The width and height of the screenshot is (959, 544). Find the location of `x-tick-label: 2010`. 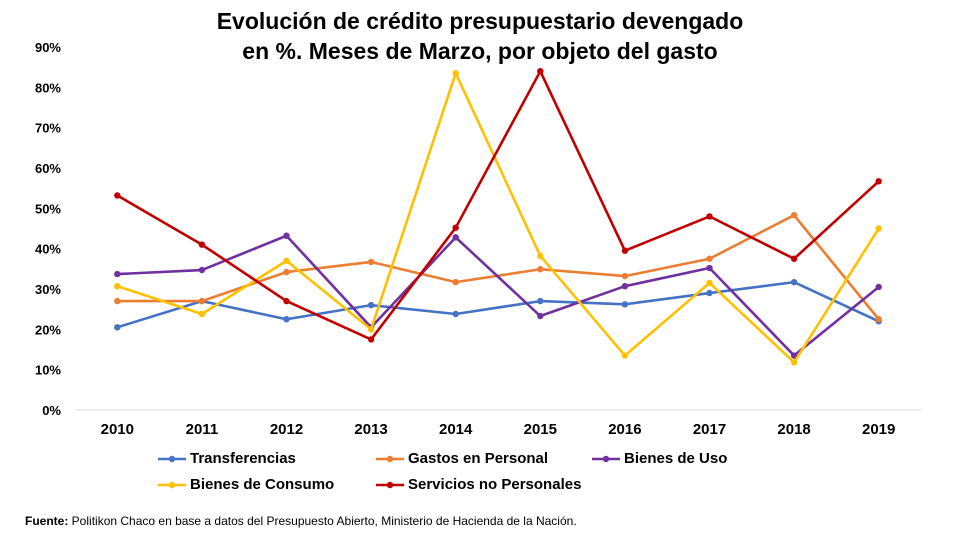

x-tick-label: 2010 is located at coordinates (117, 429).